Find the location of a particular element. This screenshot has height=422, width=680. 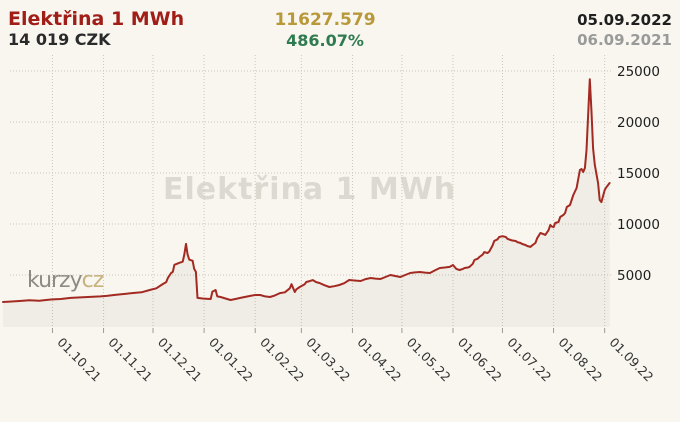

kurzy-logo: kurzycz is located at coordinates (66, 280).